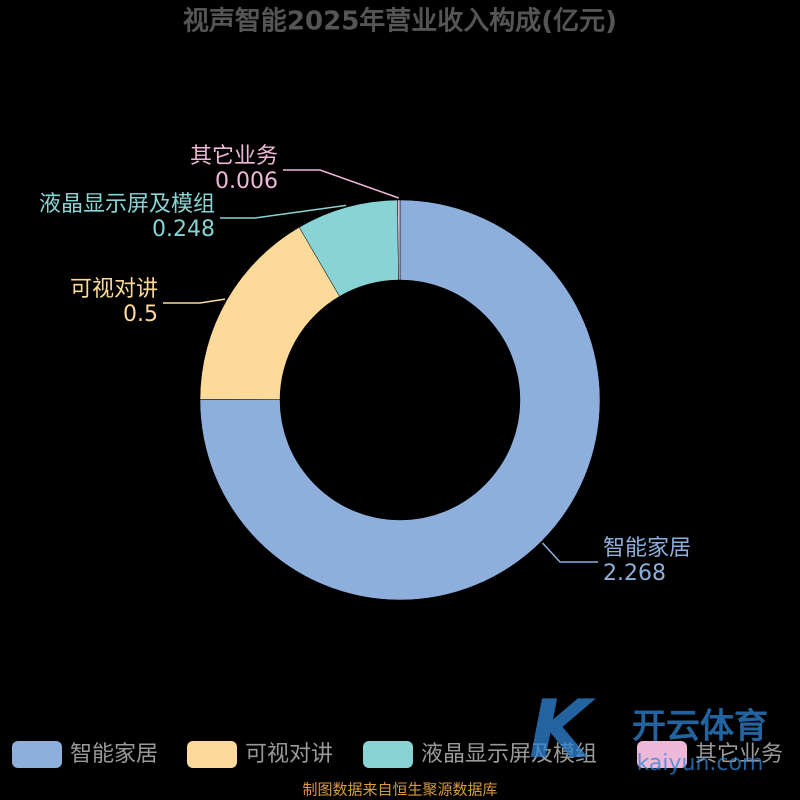  What do you see at coordinates (289, 754) in the screenshot?
I see `legend-label: 可视对讲` at bounding box center [289, 754].